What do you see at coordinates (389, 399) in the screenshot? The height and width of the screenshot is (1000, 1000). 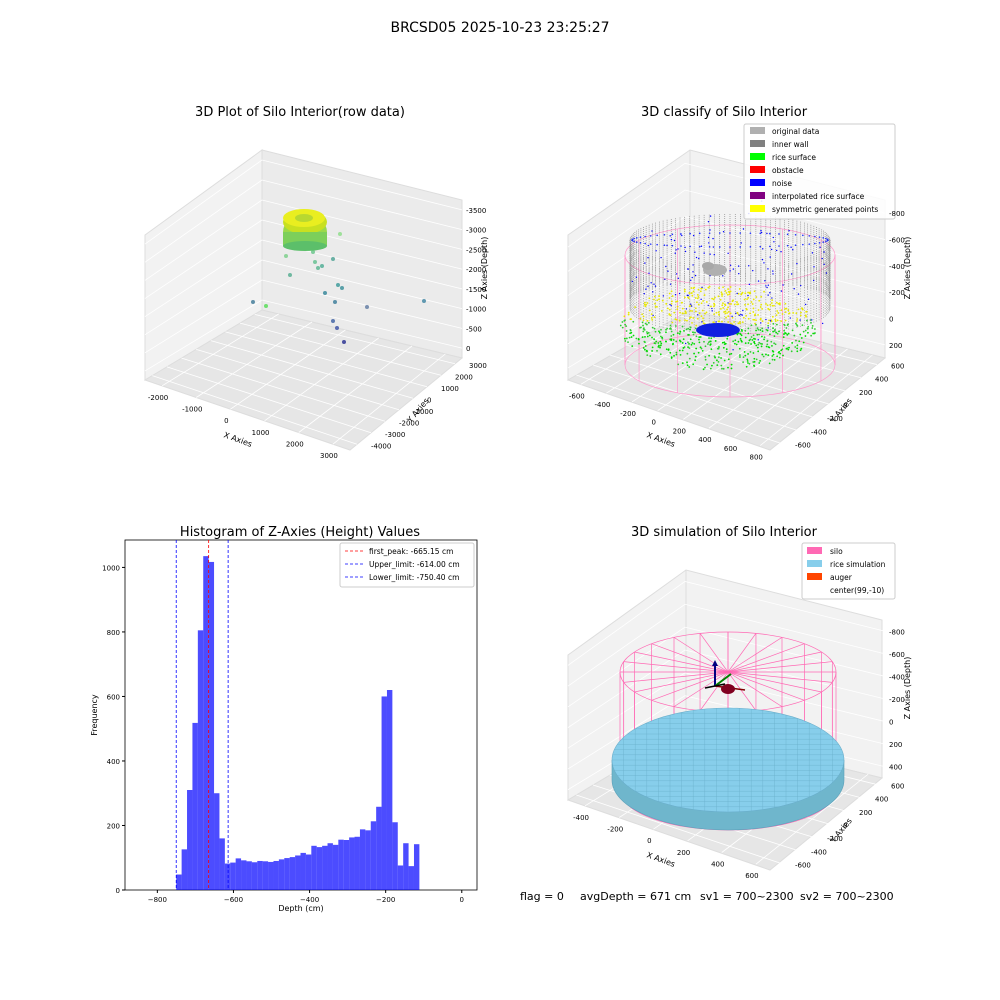 I see `x-grid-line` at bounding box center [389, 399].